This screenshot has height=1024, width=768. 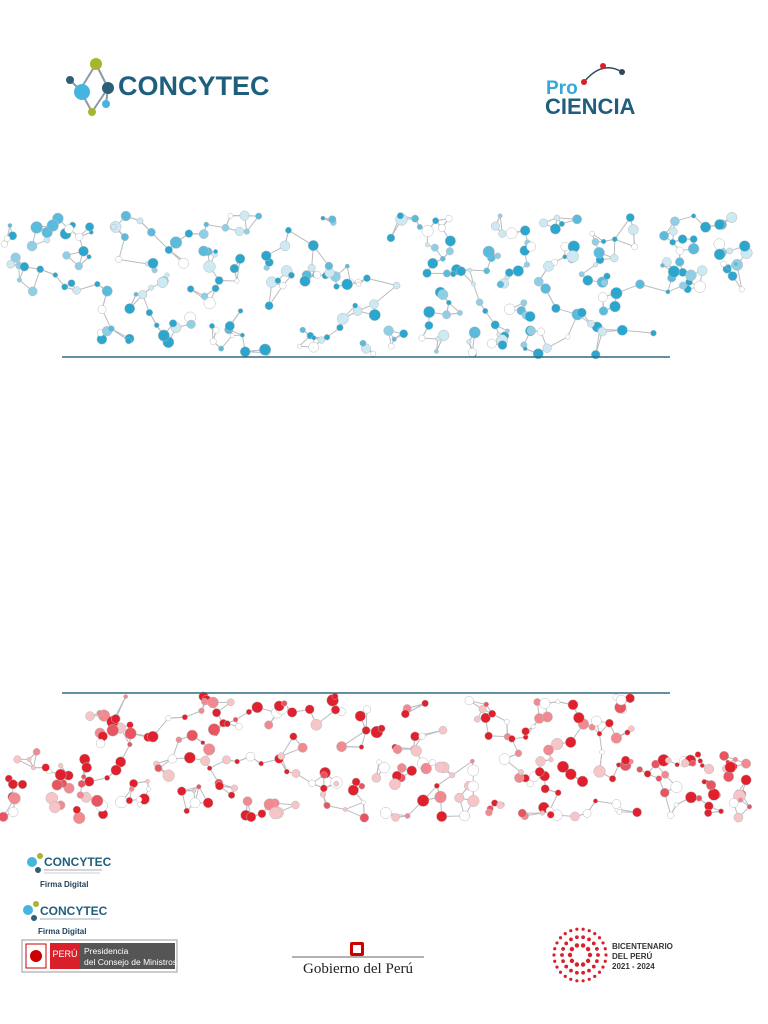 What do you see at coordinates (194, 86) in the screenshot?
I see `logo-text: CONCYTEC` at bounding box center [194, 86].